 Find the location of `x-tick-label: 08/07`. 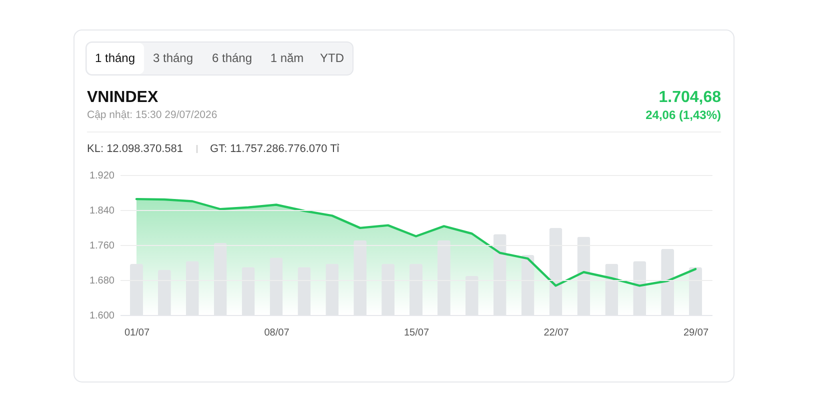

x-tick-label: 08/07 is located at coordinates (277, 333).